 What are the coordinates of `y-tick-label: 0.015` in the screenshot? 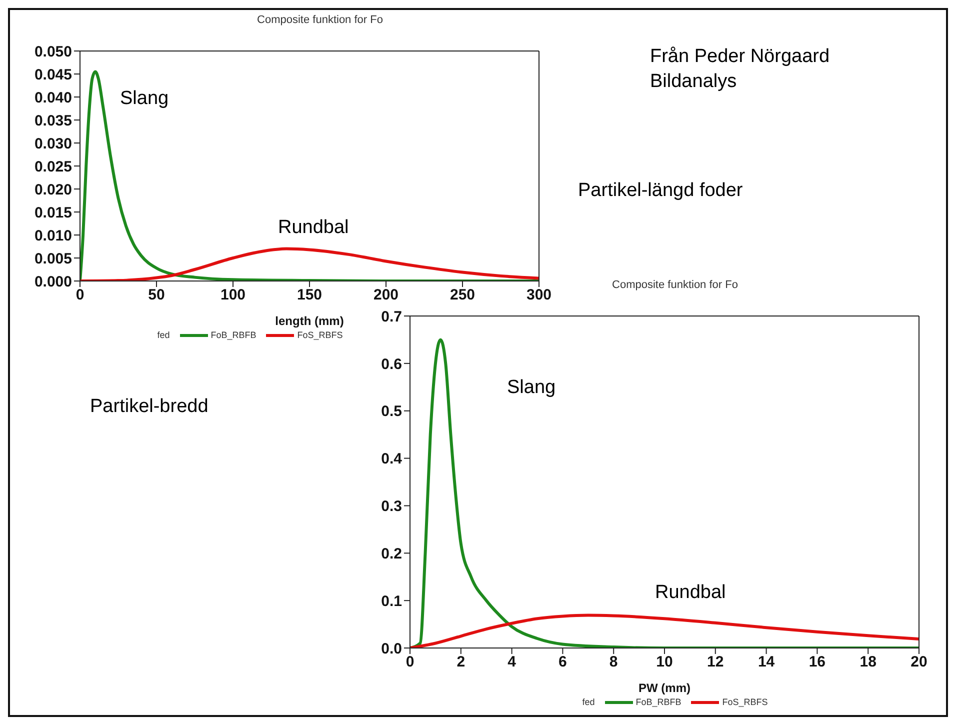 It's located at (53, 213).